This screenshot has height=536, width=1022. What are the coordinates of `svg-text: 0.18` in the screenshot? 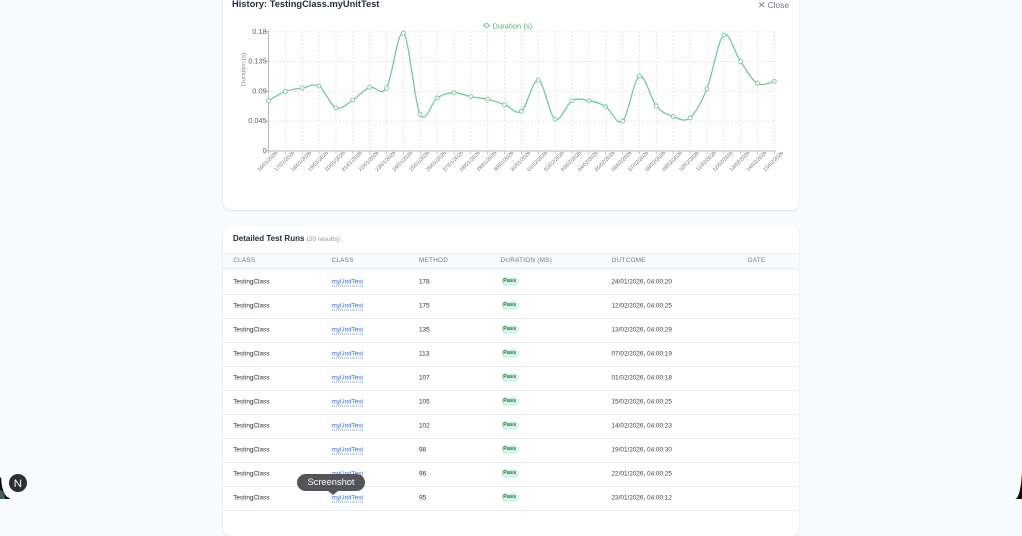 It's located at (259, 31).